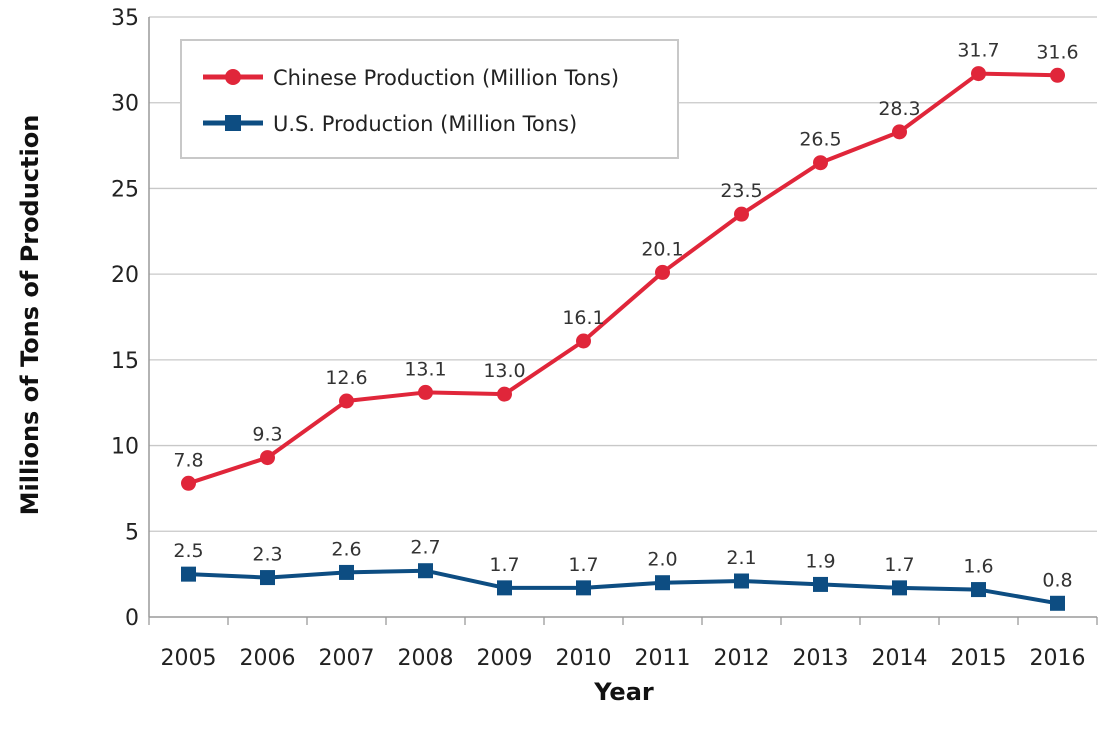 The width and height of the screenshot is (1099, 731). I want to click on series-0-label-2012: 23.5, so click(741, 191).